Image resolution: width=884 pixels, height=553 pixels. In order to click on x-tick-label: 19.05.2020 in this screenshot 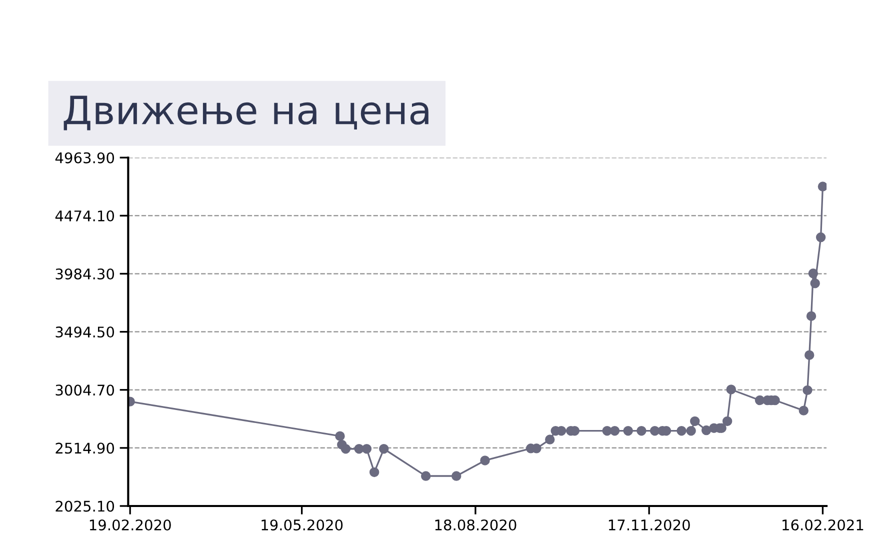, I will do `click(302, 524)`.